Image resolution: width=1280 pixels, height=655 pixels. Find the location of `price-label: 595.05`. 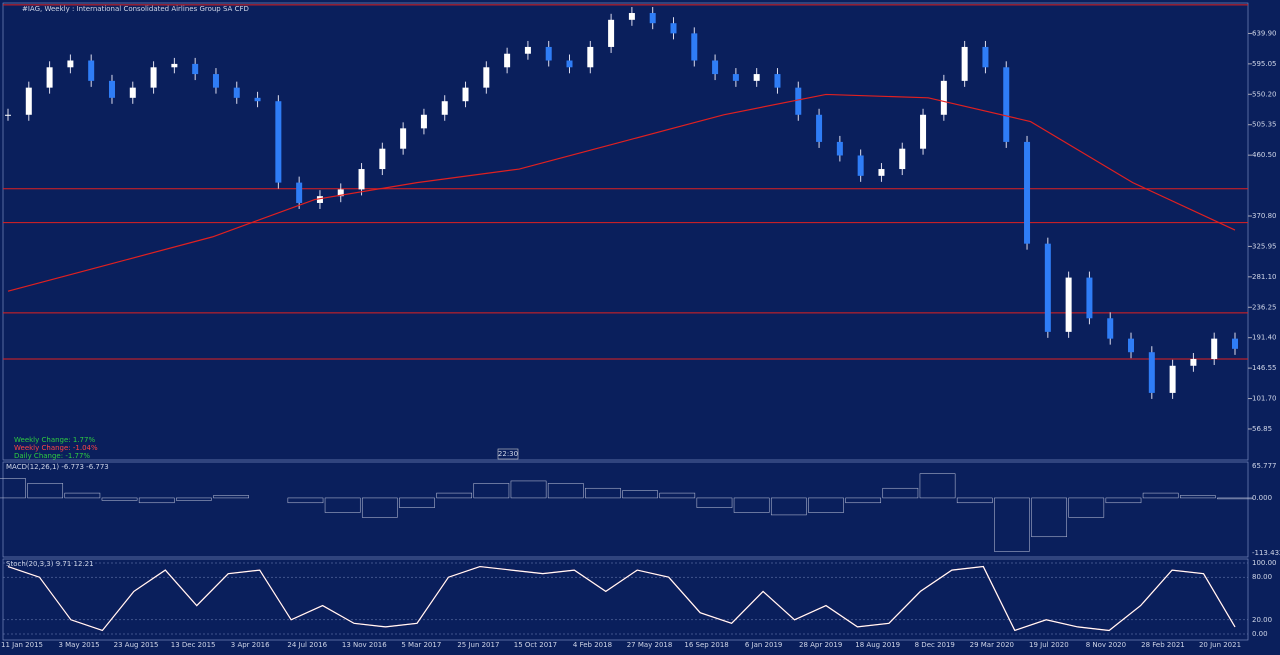

price-label: 595.05 is located at coordinates (1264, 64).